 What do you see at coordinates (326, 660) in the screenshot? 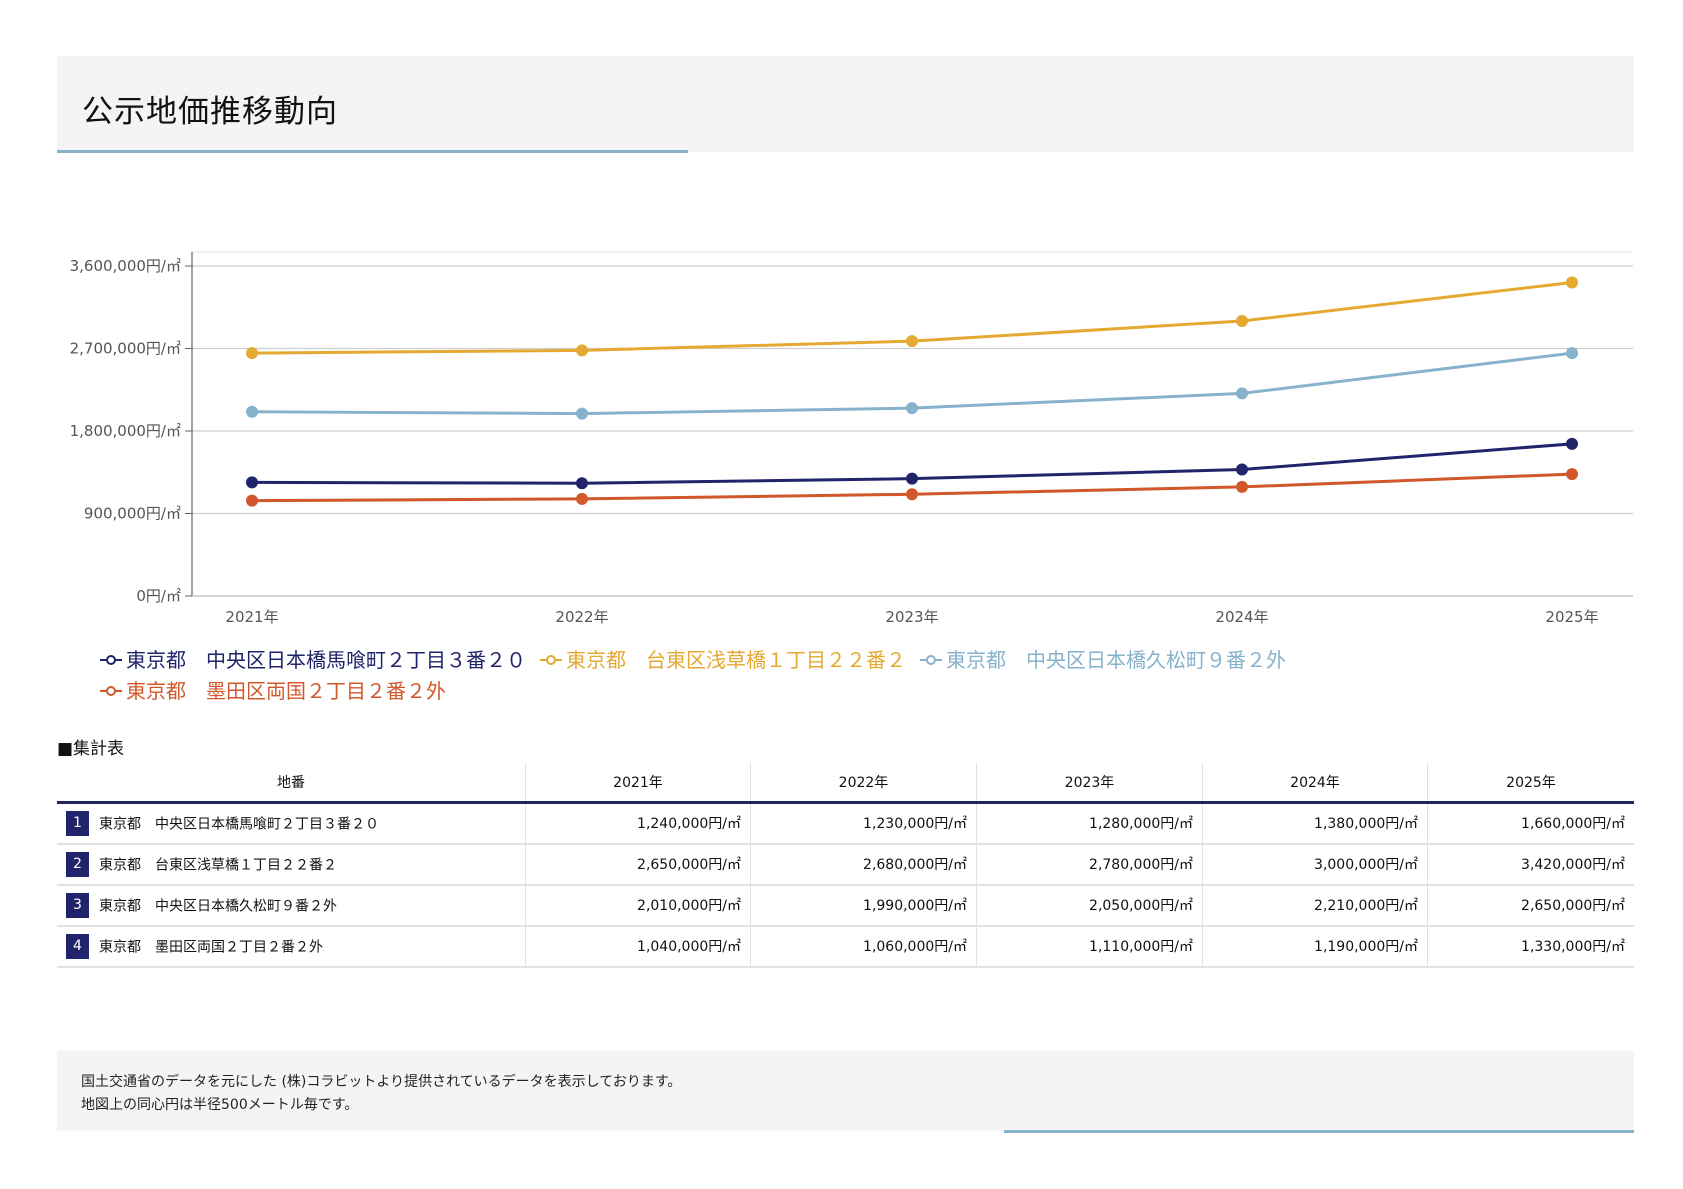
I see `legend-label: 東京都 中央区日本橋馬喰町２丁目３番２０` at bounding box center [326, 660].